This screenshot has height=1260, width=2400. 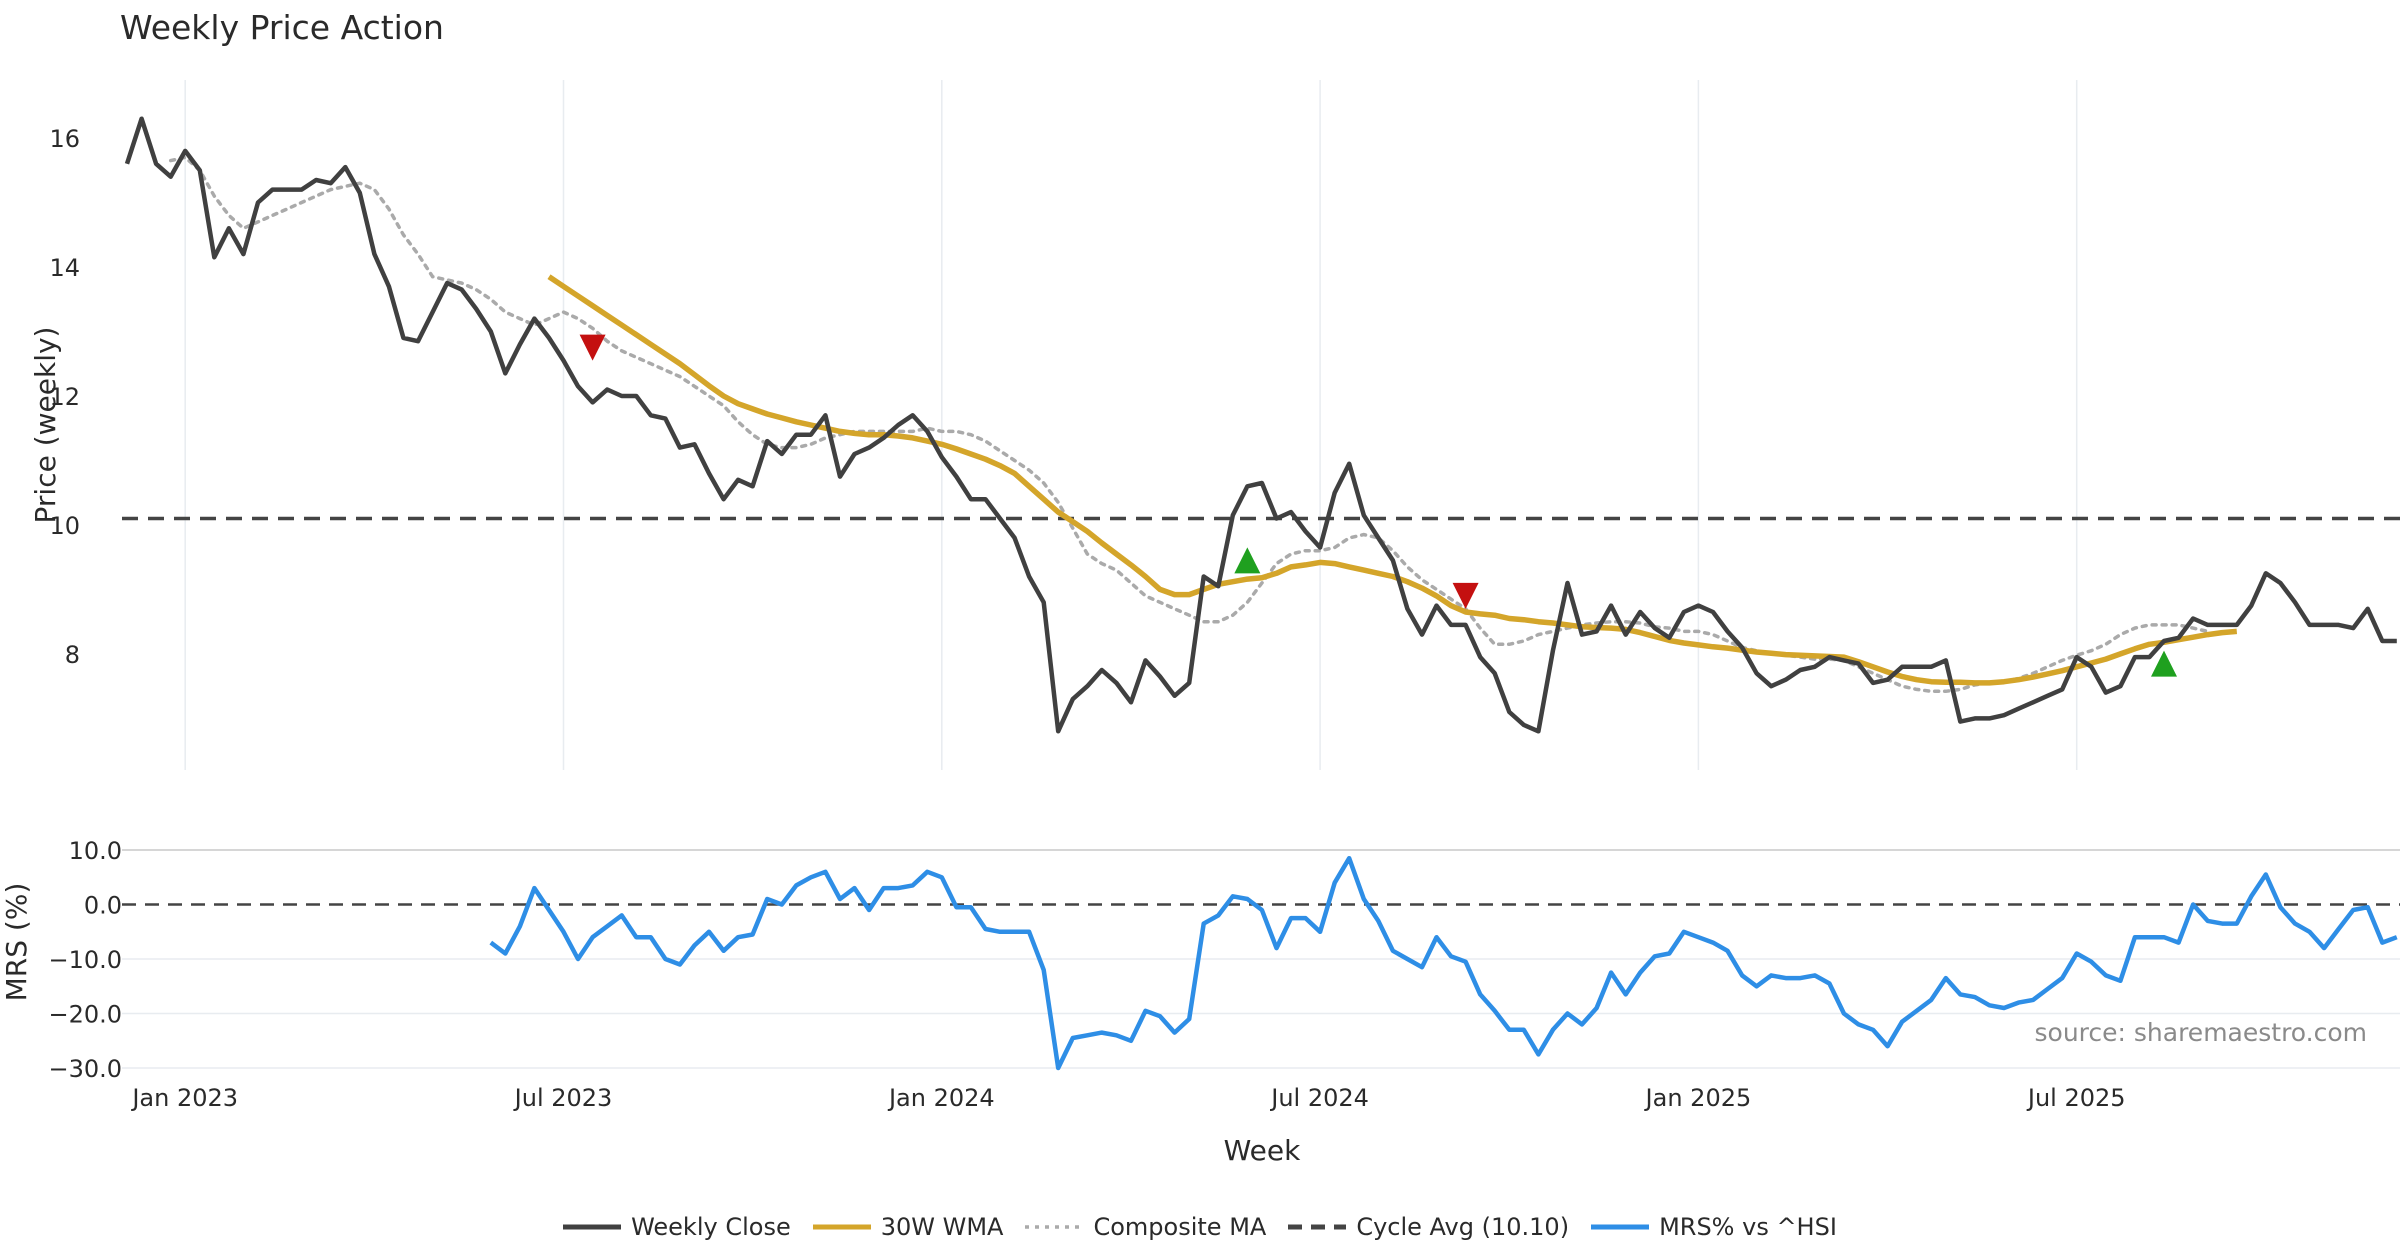 I want to click on legend-item-close: Weekly Close, so click(x=677, y=1227).